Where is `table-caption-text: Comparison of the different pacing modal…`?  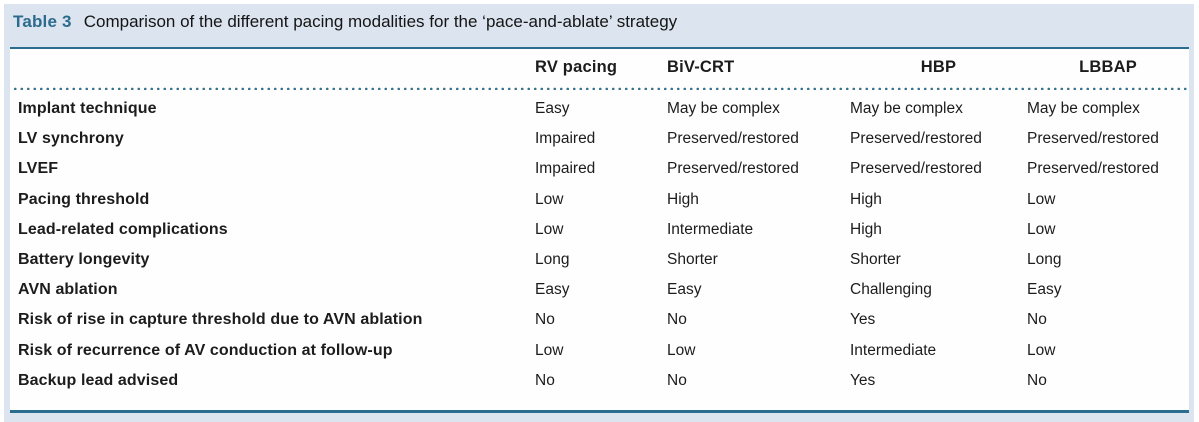
table-caption-text: Comparison of the different pacing modal… is located at coordinates (380, 21).